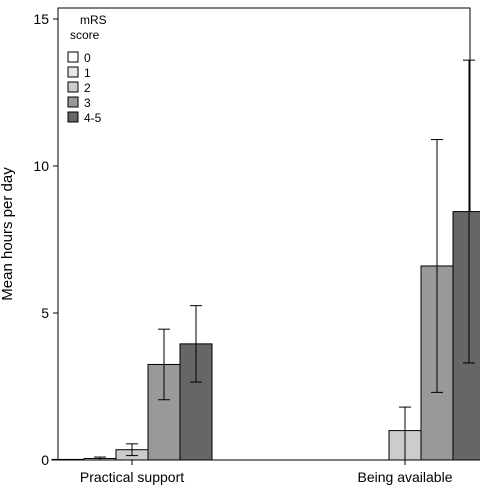  Describe the element at coordinates (87, 88) in the screenshot. I see `legend-label: 2` at that location.